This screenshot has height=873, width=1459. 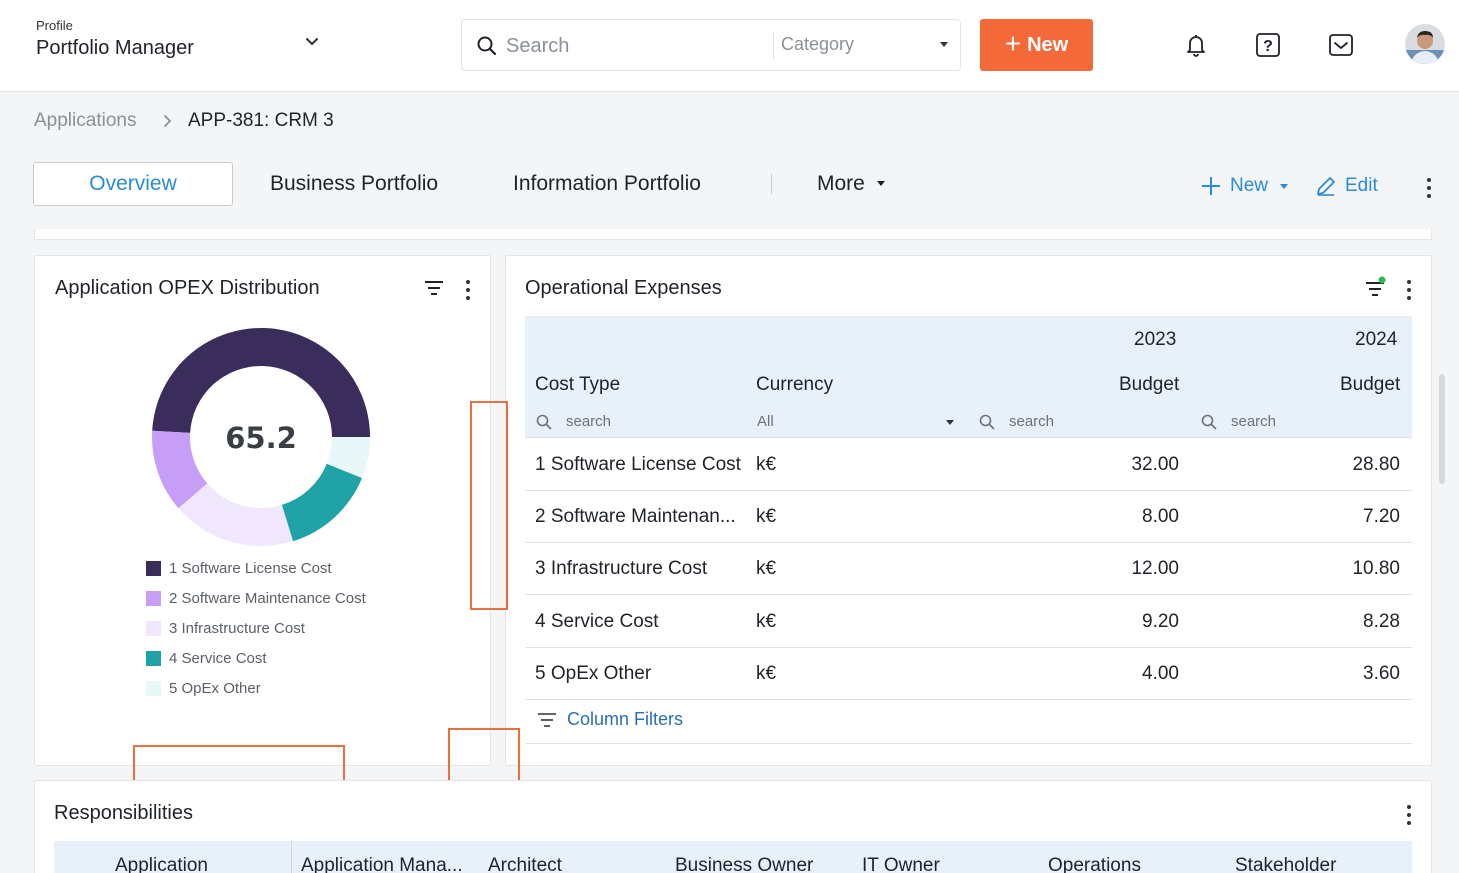 I want to click on column-filters-label: Column Filters, so click(x=625, y=719).